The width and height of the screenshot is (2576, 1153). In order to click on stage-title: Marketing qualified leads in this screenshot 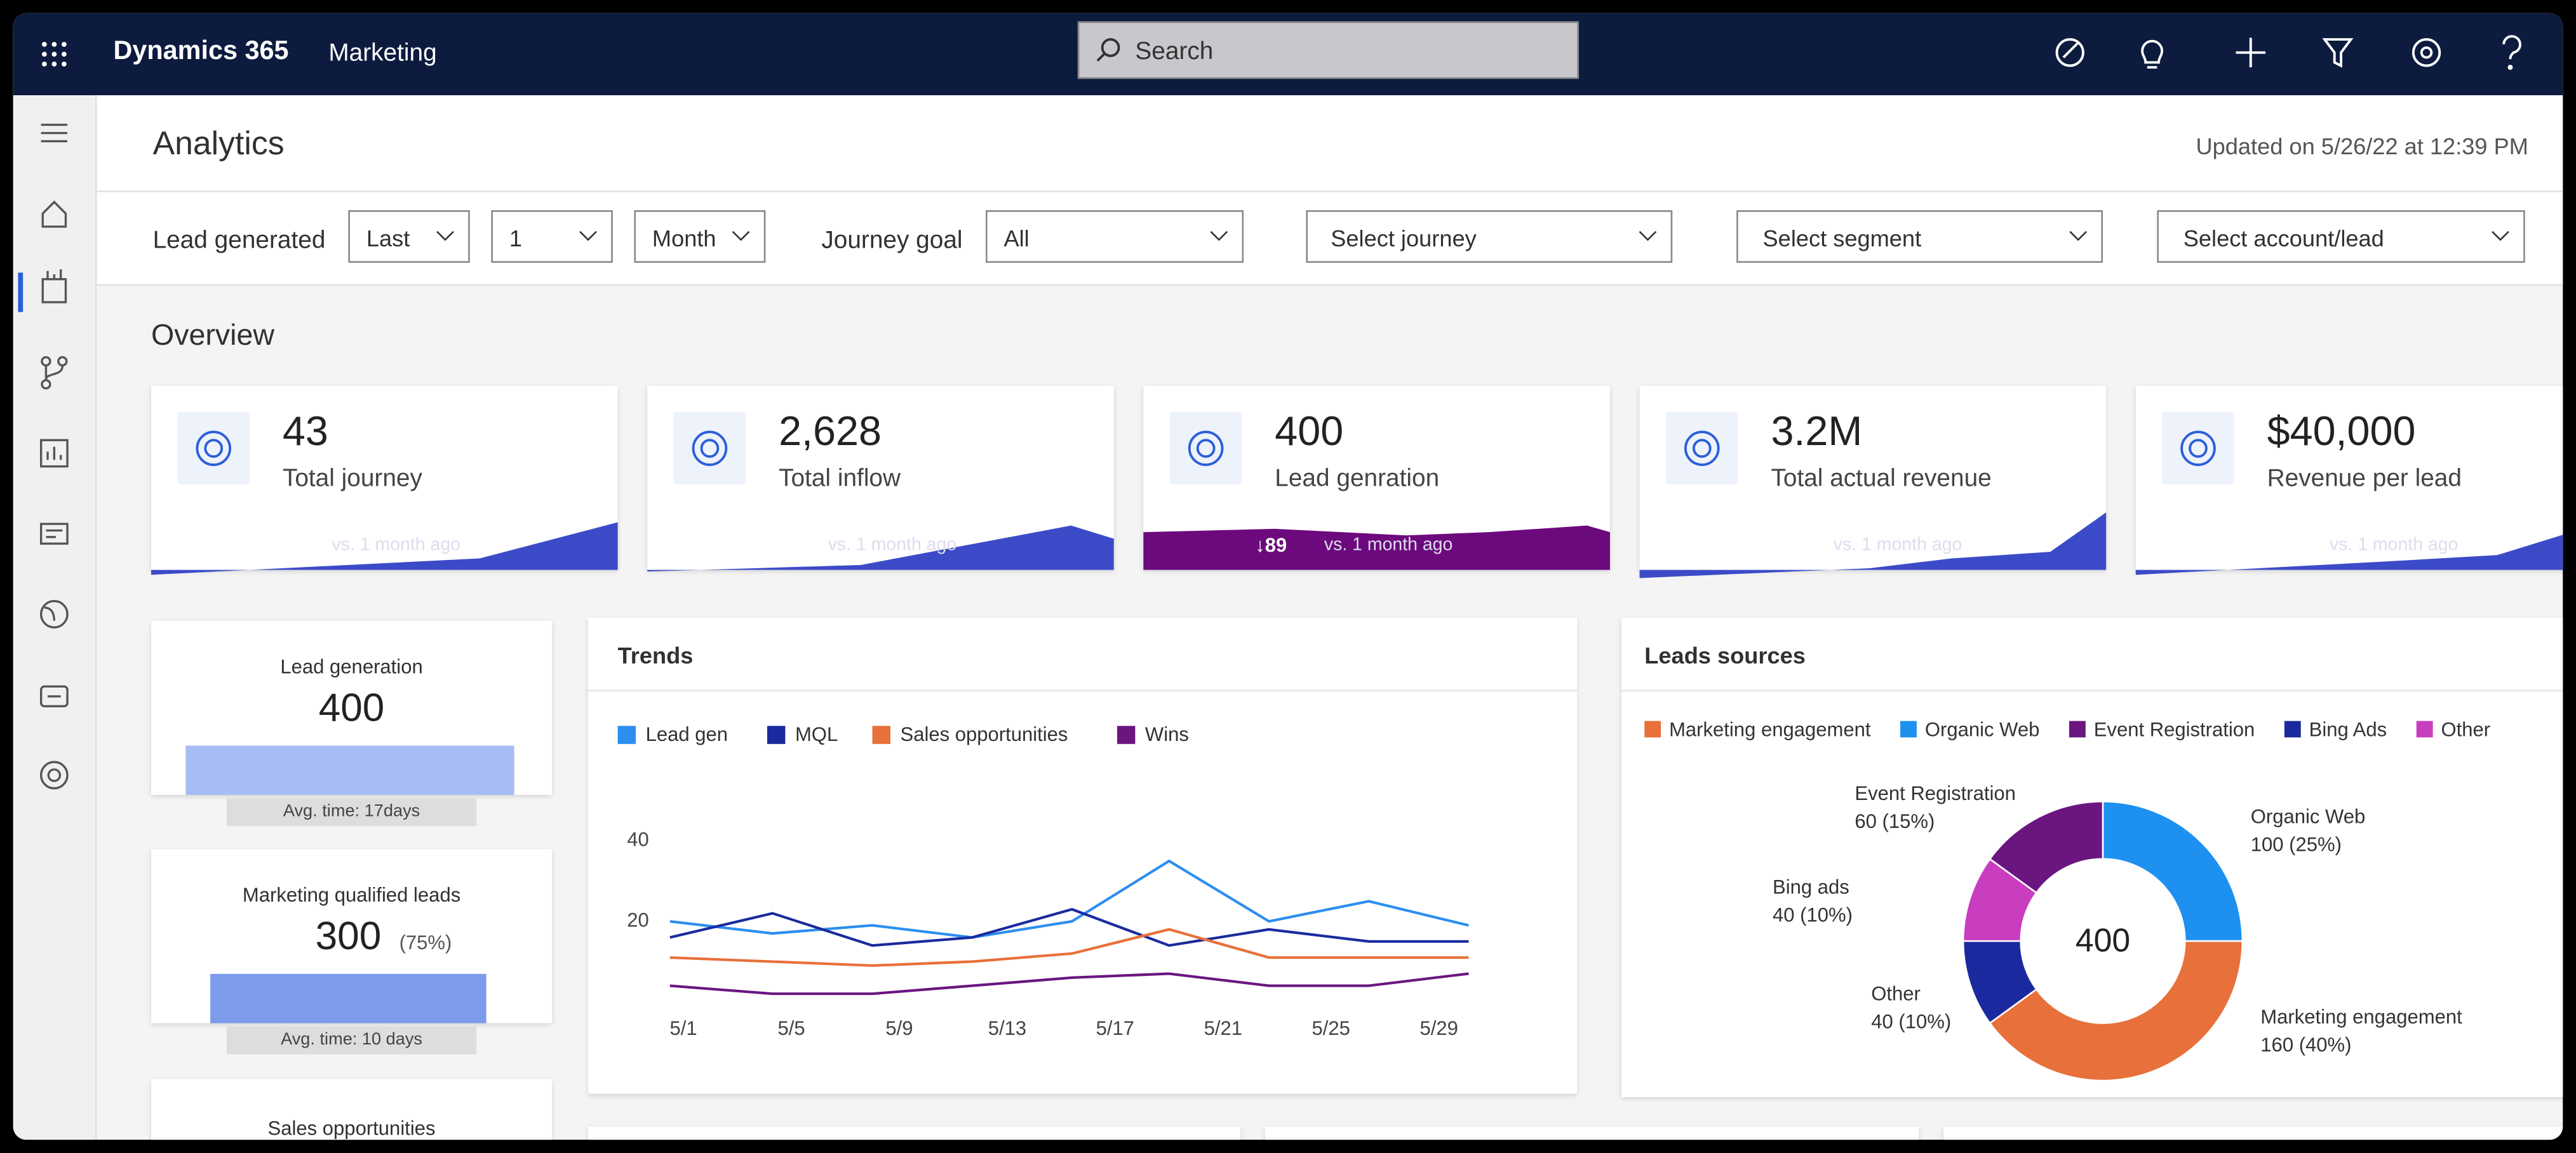, I will do `click(351, 895)`.